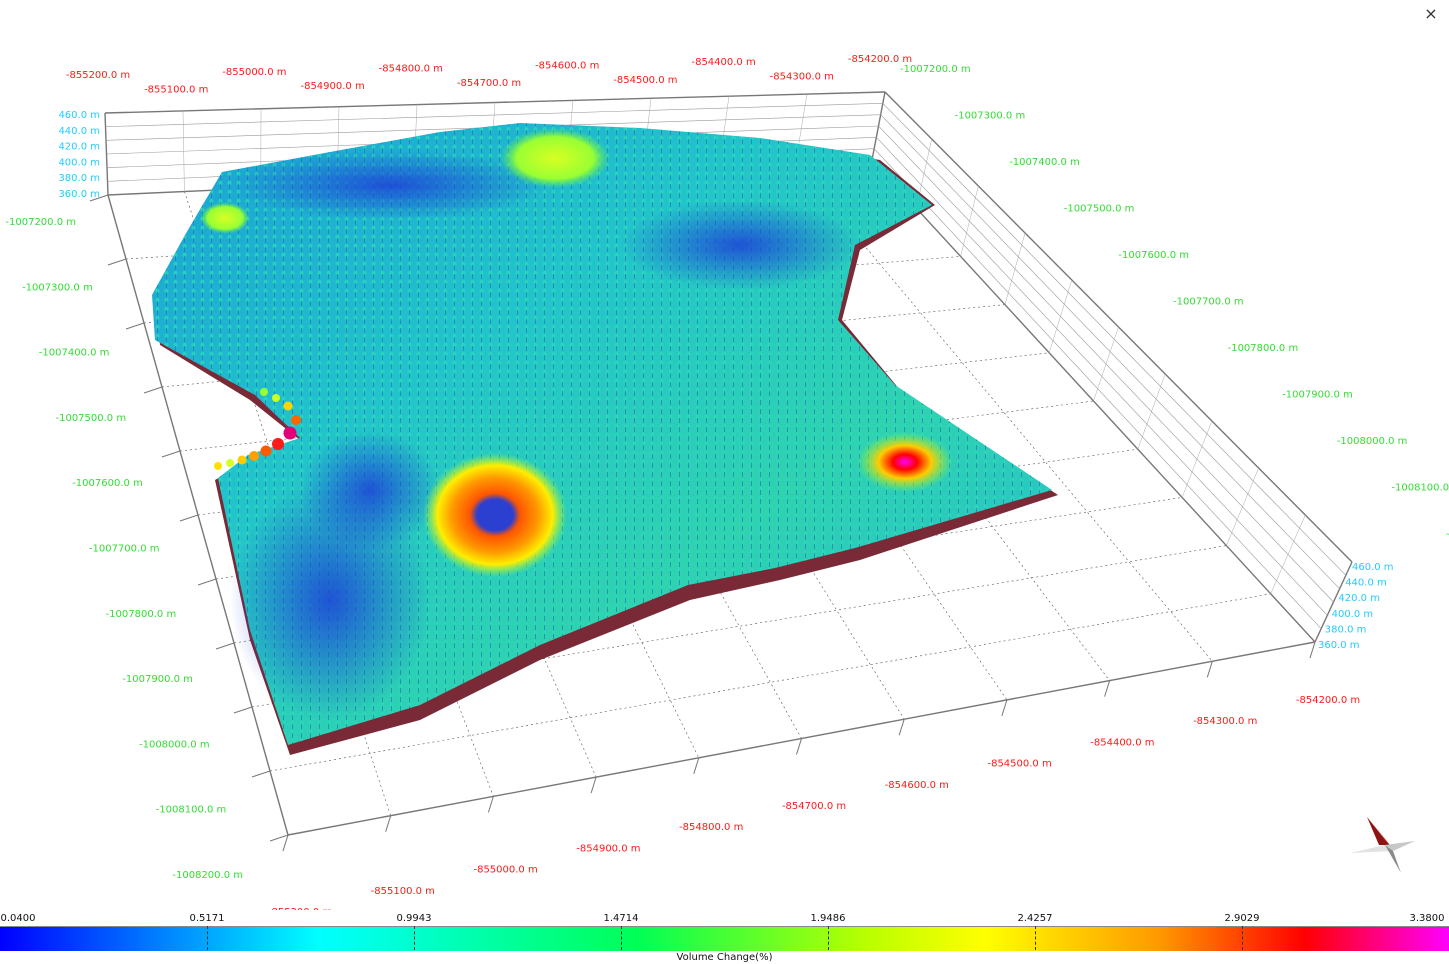 Image resolution: width=1449 pixels, height=964 pixels. I want to click on hotspot-central, so click(495, 515).